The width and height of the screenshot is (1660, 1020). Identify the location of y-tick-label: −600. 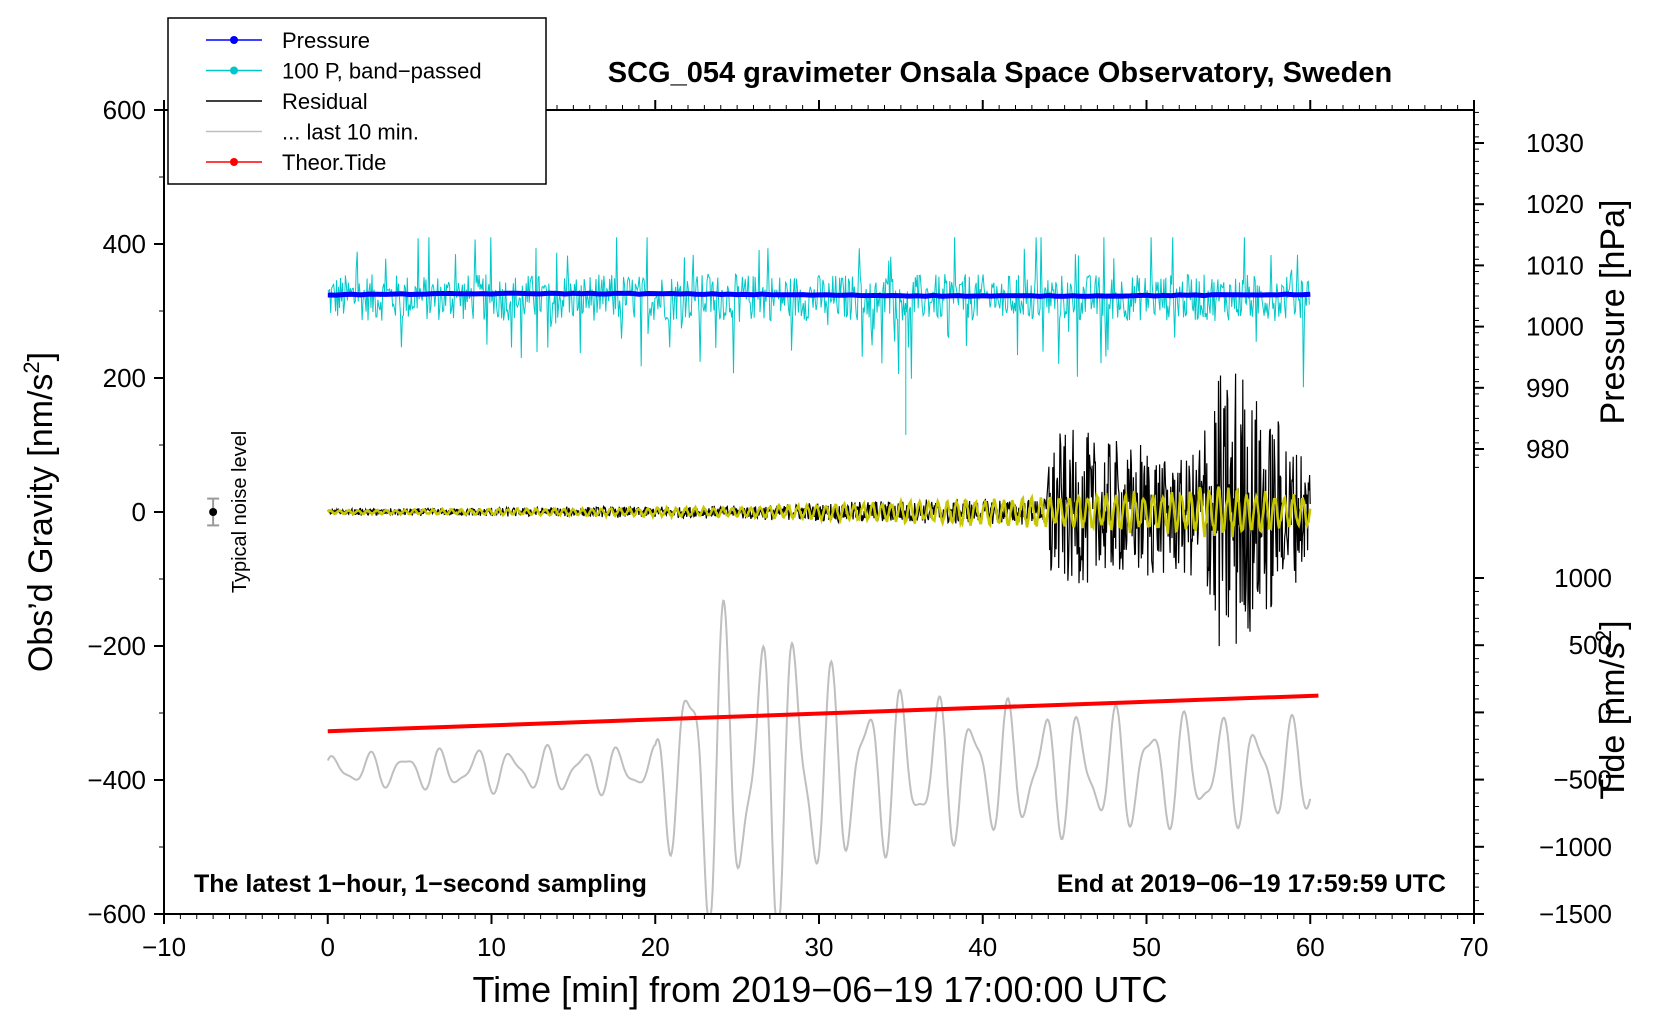
(116, 914).